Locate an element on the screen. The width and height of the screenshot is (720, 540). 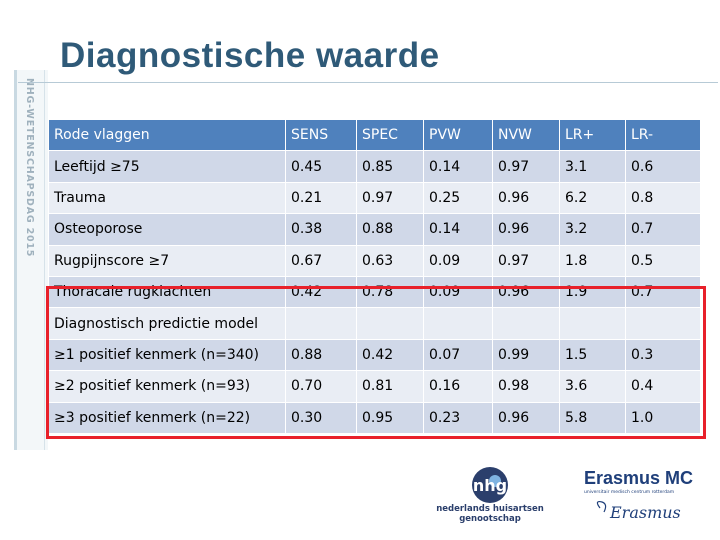
value-cell: 0.09 is located at coordinates (458, 260).